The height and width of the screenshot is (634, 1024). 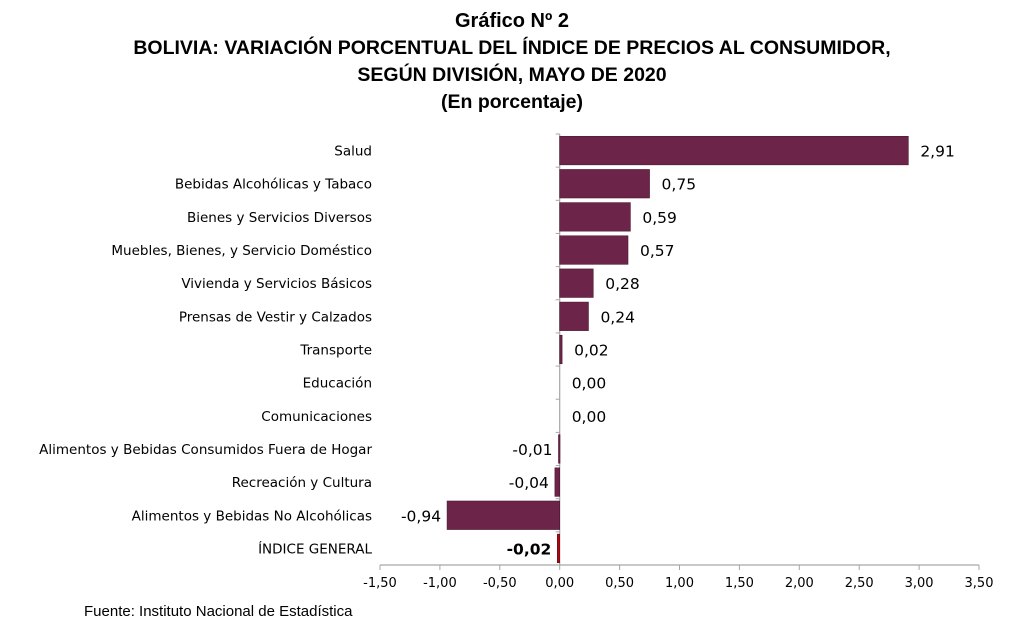 I want to click on category-label: Prensas de Vestir y Calzados, so click(x=275, y=317).